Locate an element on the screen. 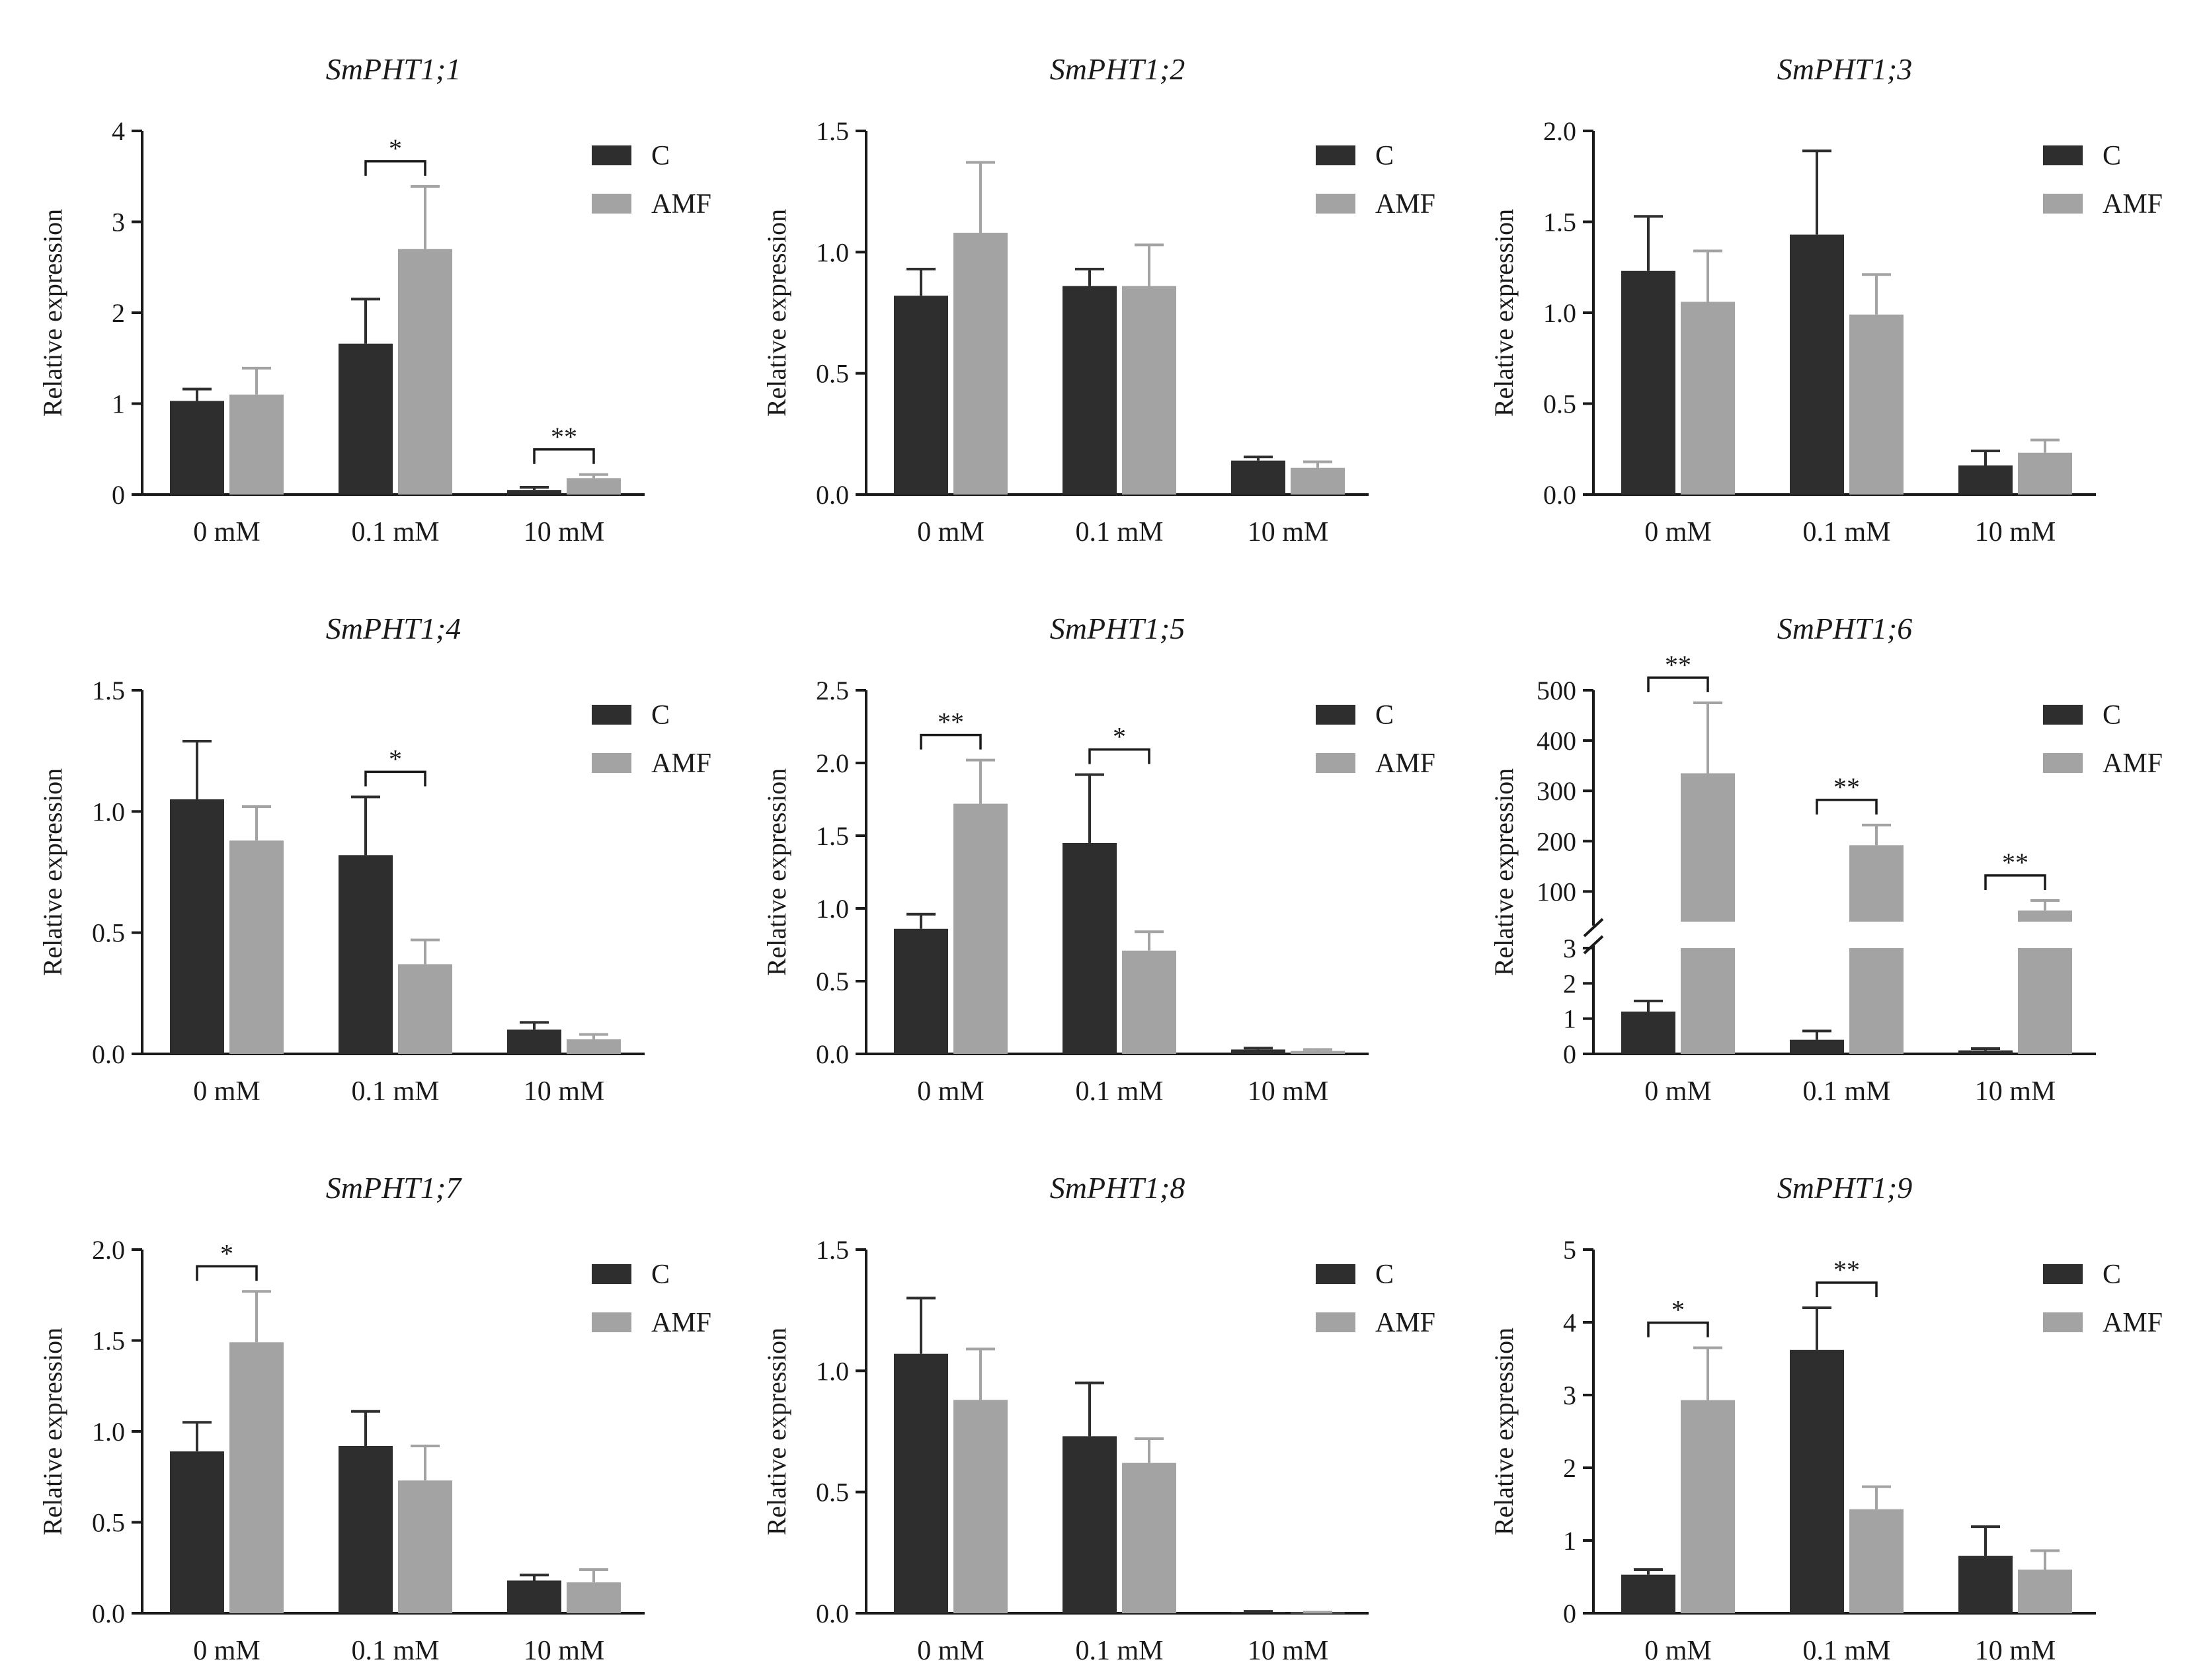 This screenshot has height=1680, width=2207. y-tick-label: 100 is located at coordinates (1556, 891).